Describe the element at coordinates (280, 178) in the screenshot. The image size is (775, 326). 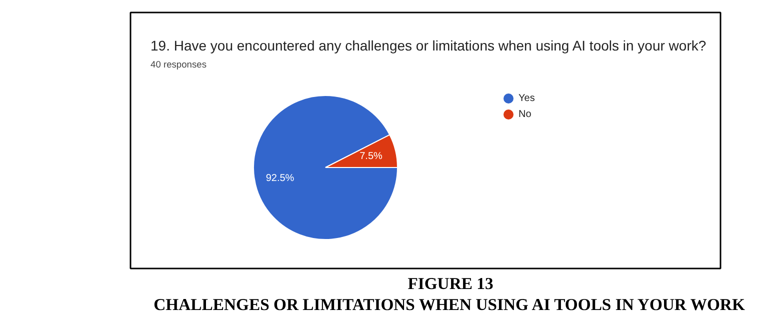
I see `data-label: 92.5%` at that location.